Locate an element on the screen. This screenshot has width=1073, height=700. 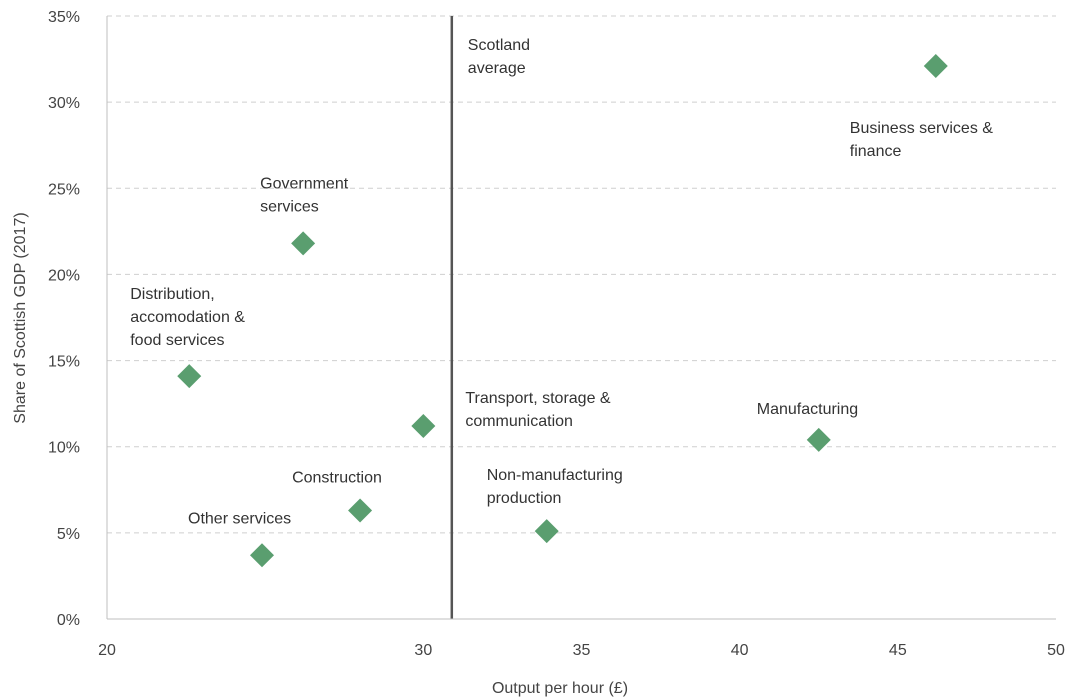
label-line: Manufacturing is located at coordinates (807, 409).